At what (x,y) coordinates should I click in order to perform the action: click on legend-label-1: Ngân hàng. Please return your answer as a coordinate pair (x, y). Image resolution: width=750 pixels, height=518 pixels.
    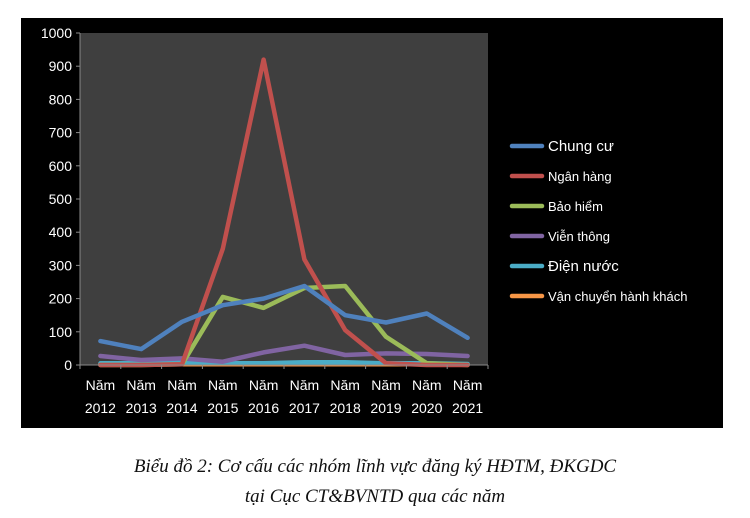
    Looking at the image, I should click on (580, 176).